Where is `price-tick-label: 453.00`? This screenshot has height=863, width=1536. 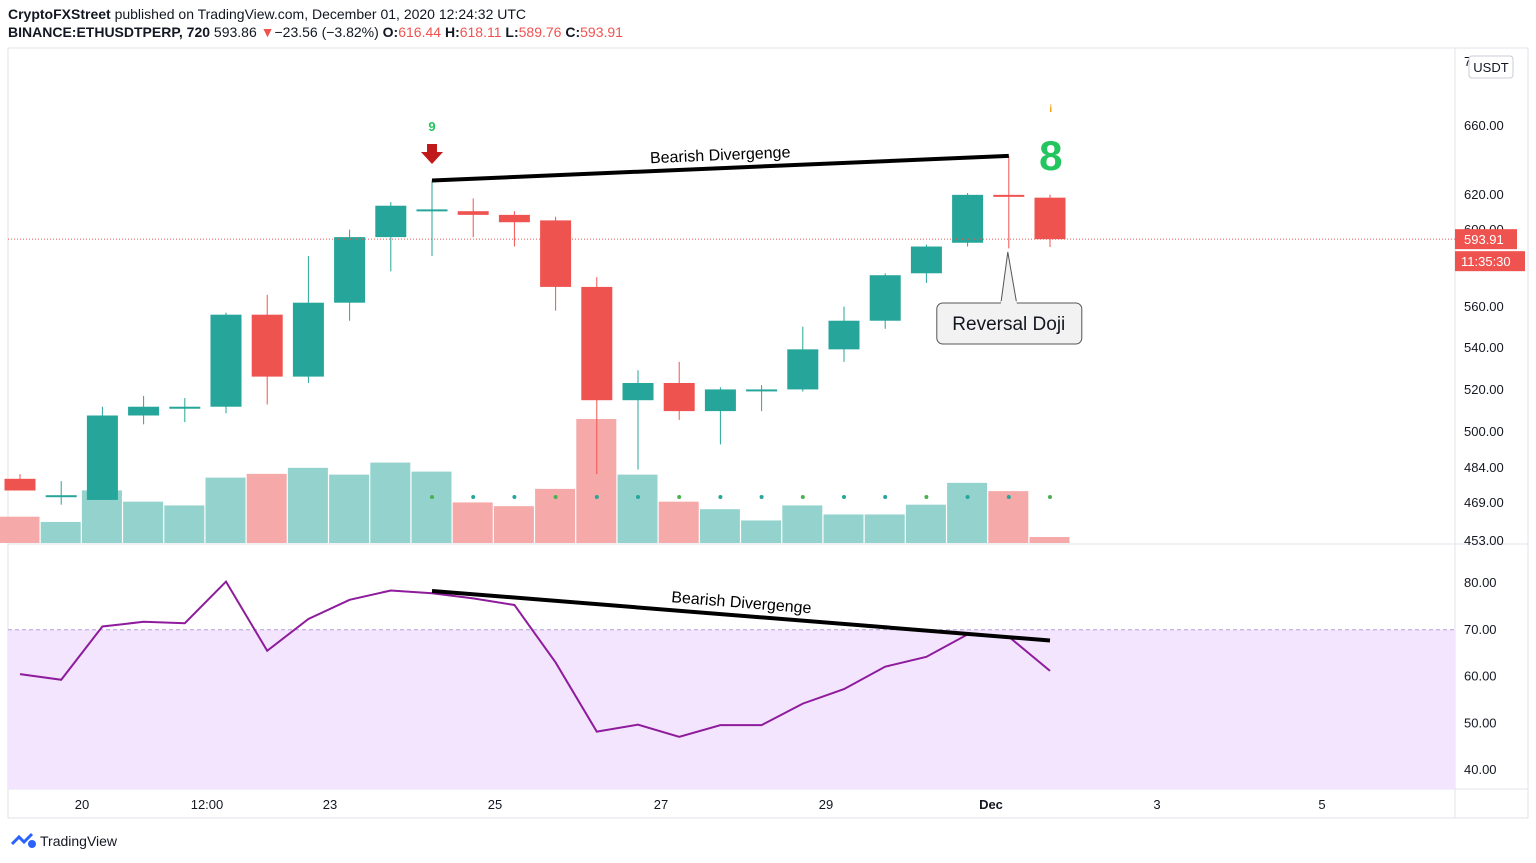 price-tick-label: 453.00 is located at coordinates (1484, 540).